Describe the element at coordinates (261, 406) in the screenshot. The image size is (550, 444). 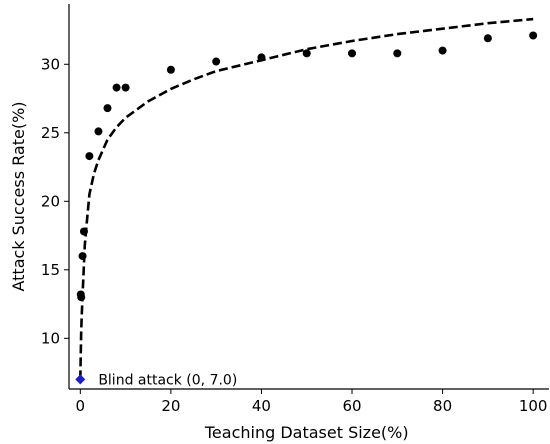
I see `x-tick-label: 40` at that location.